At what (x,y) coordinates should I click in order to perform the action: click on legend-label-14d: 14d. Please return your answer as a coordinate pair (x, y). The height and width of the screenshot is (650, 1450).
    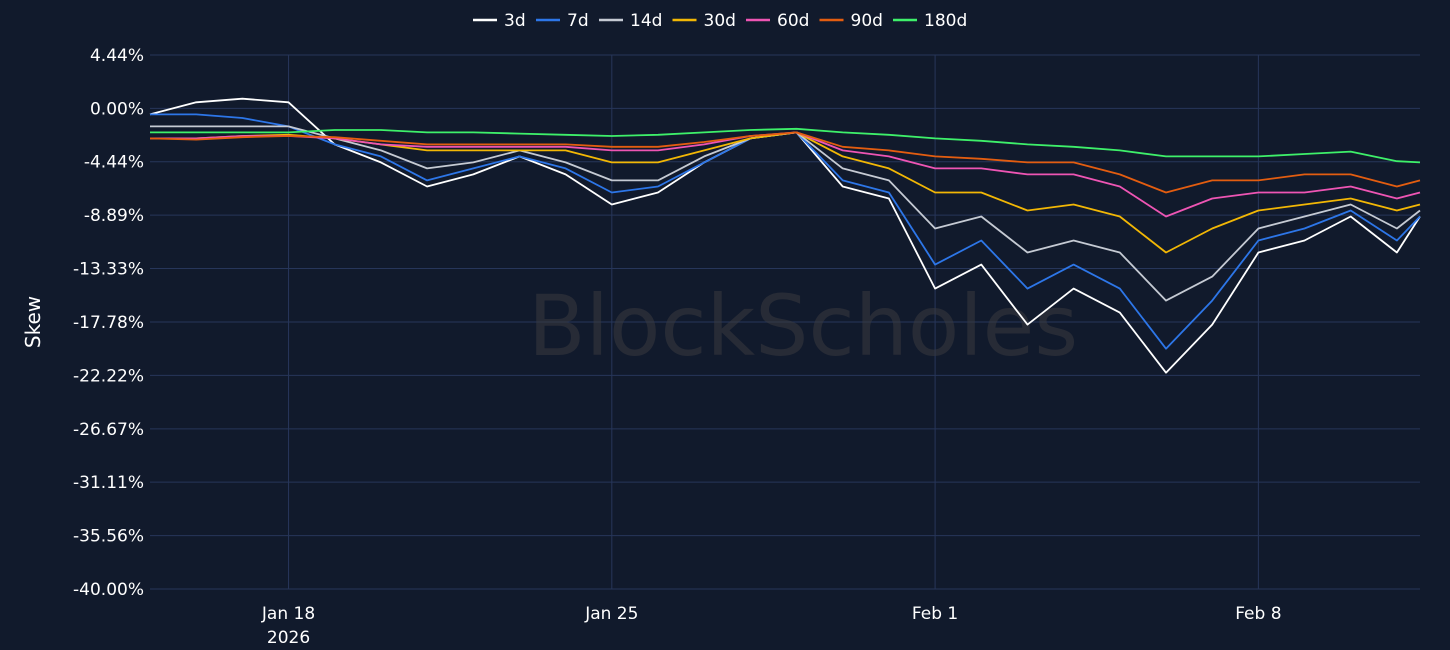
    Looking at the image, I should click on (646, 21).